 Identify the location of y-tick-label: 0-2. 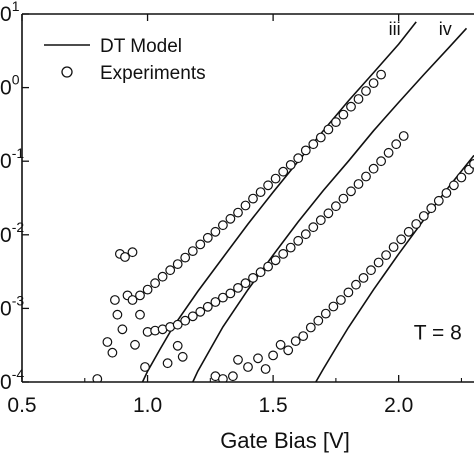
(12, 233).